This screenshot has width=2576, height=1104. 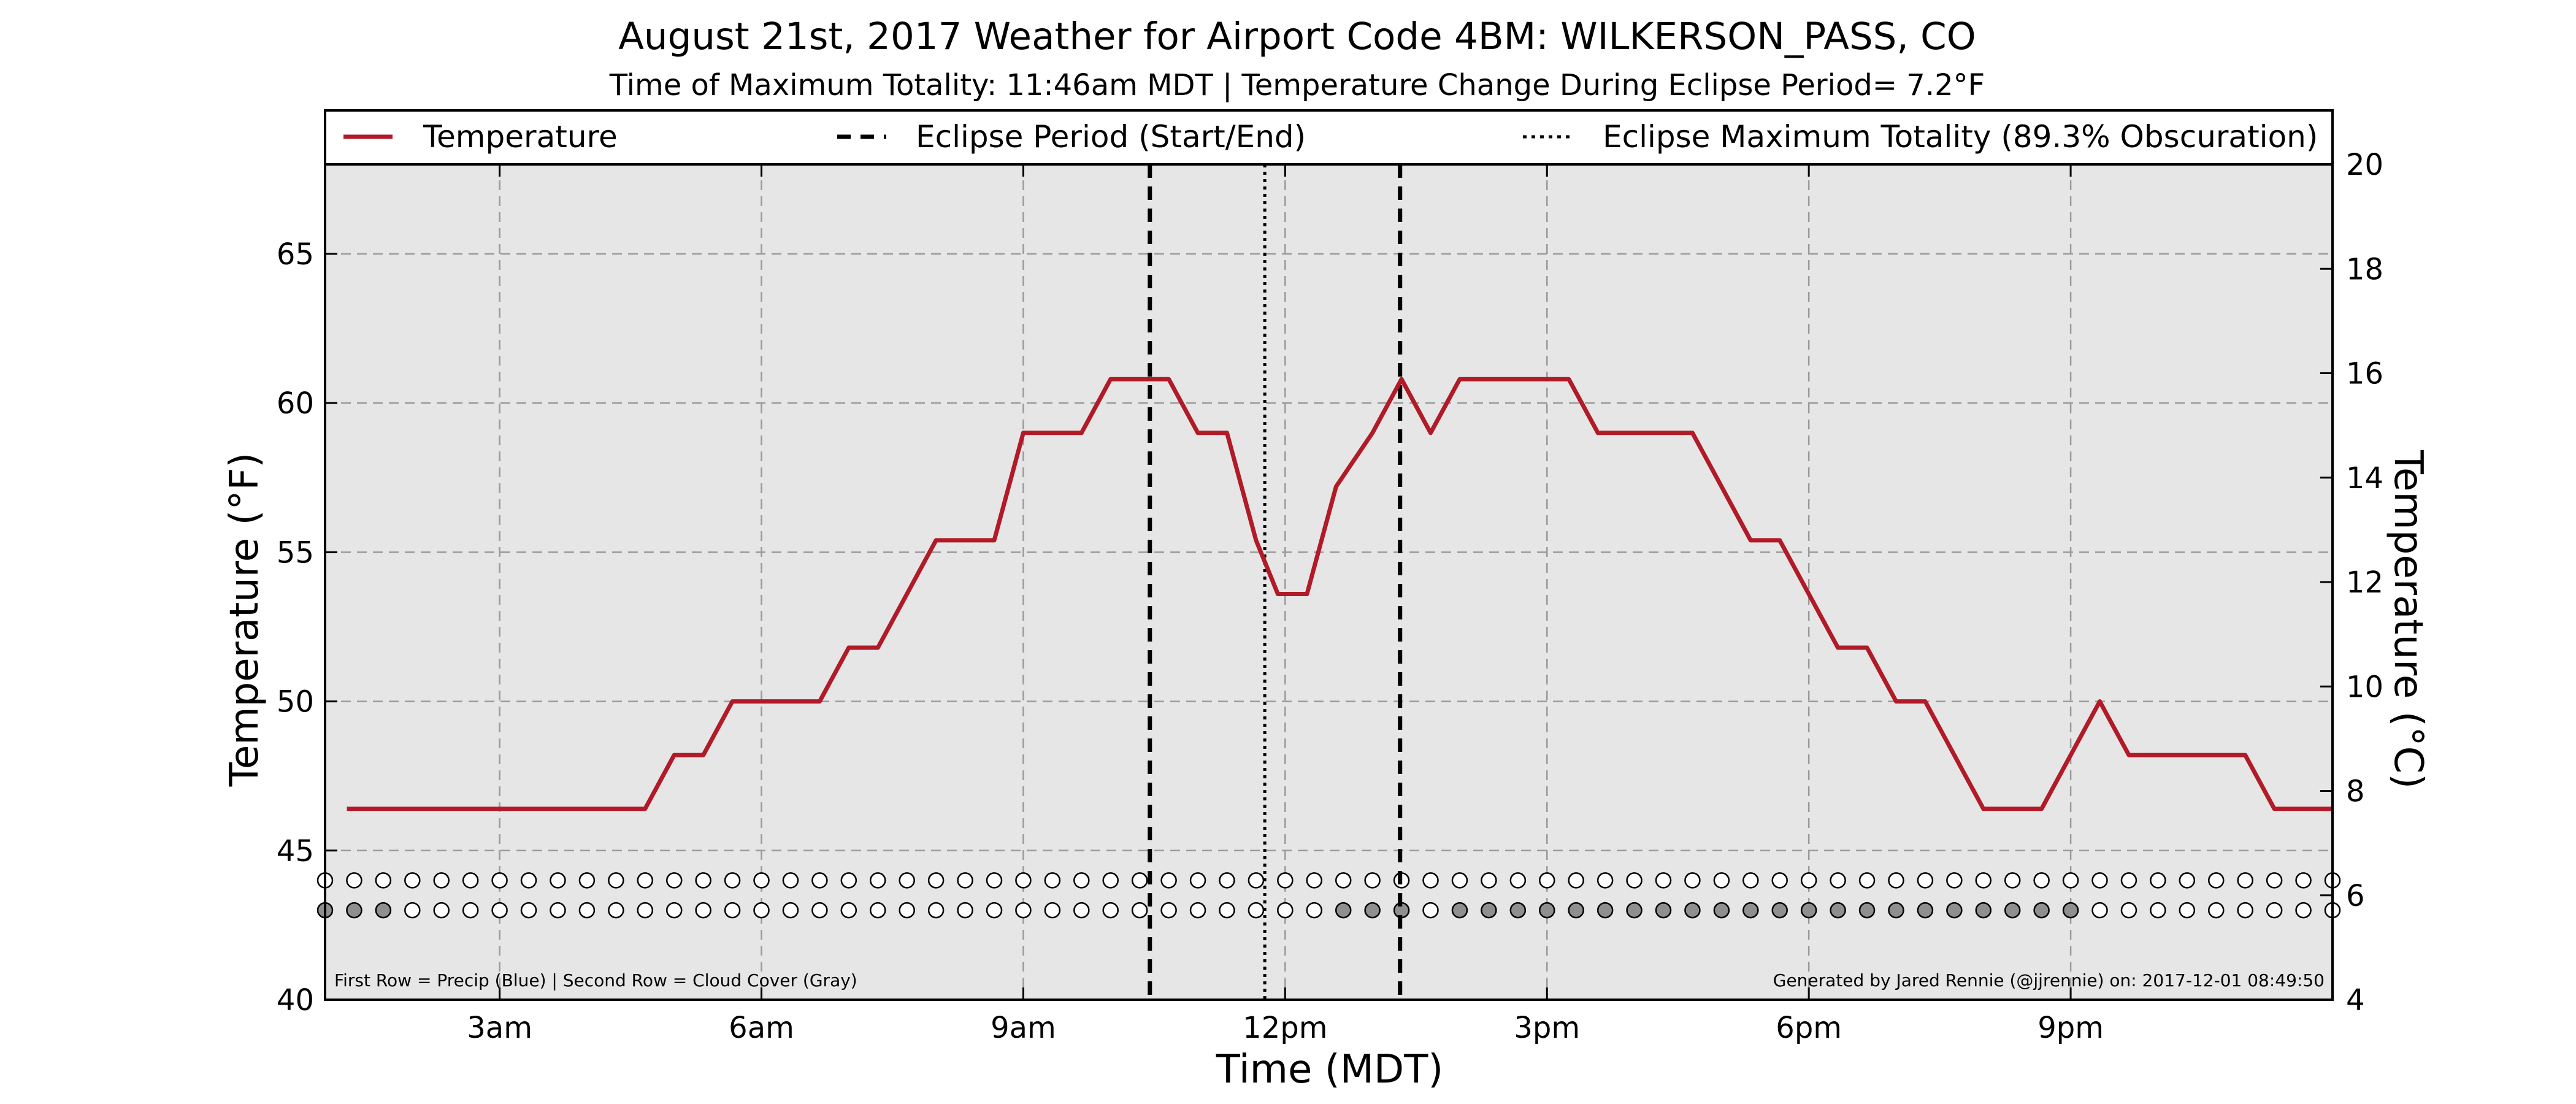 I want to click on y-tick-label-right: 20, so click(x=2364, y=165).